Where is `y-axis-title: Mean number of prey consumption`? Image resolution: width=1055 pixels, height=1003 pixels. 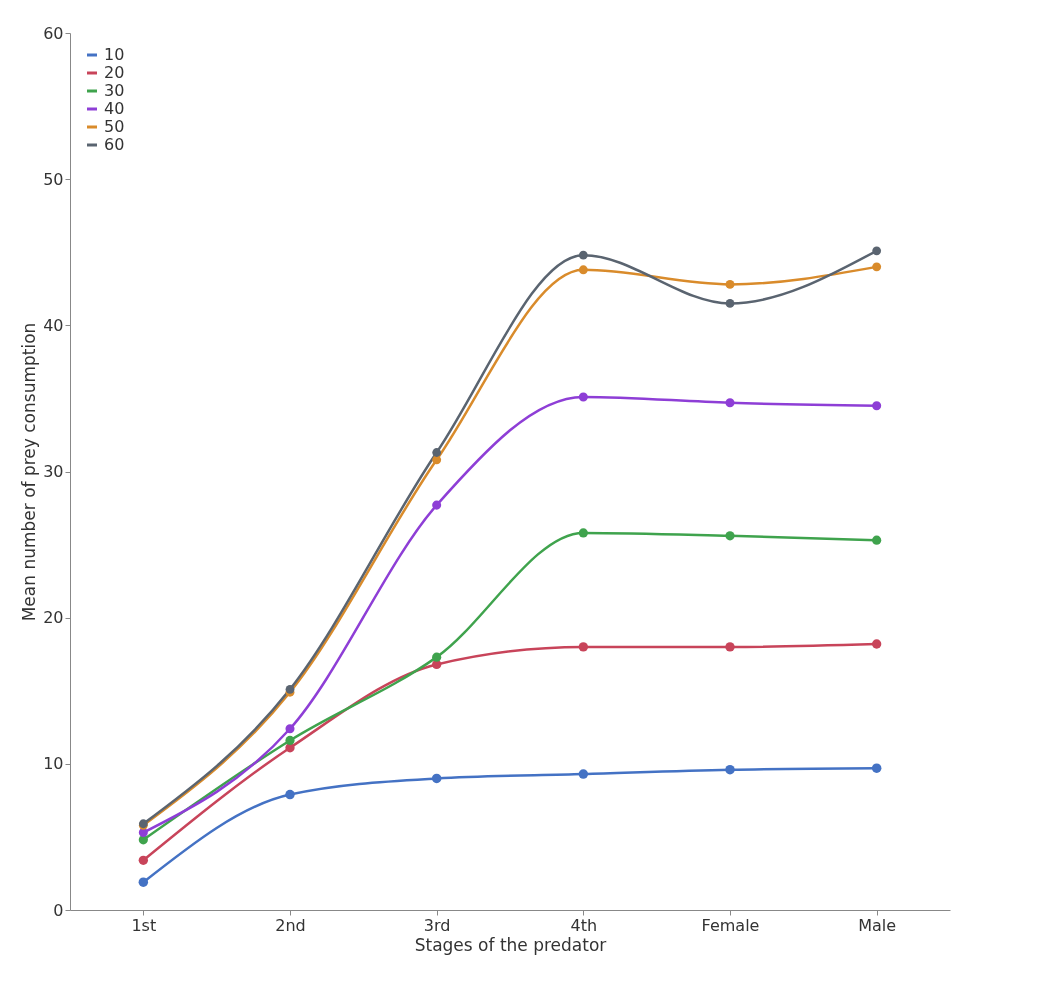
y-axis-title: Mean number of prey consumption is located at coordinates (29, 472).